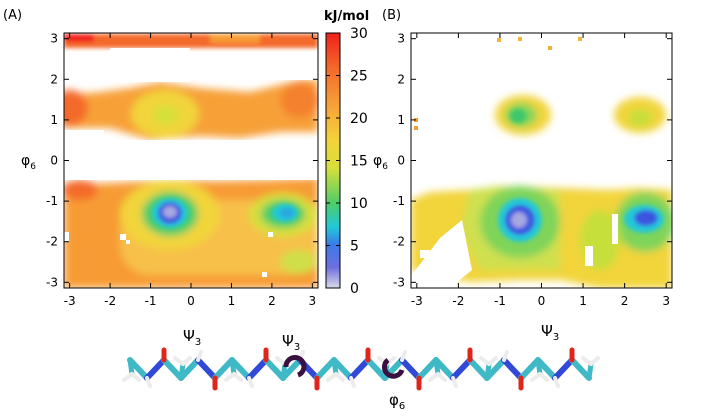  I want to click on panel-b-xtick-label: -3, so click(417, 301).